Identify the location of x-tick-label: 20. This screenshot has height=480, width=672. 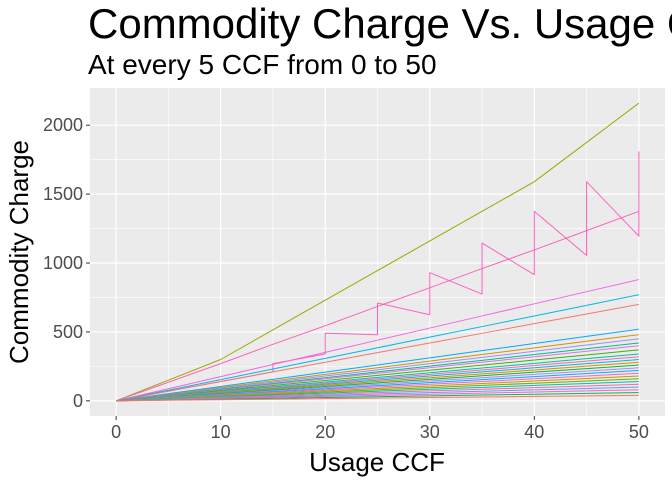
(325, 432).